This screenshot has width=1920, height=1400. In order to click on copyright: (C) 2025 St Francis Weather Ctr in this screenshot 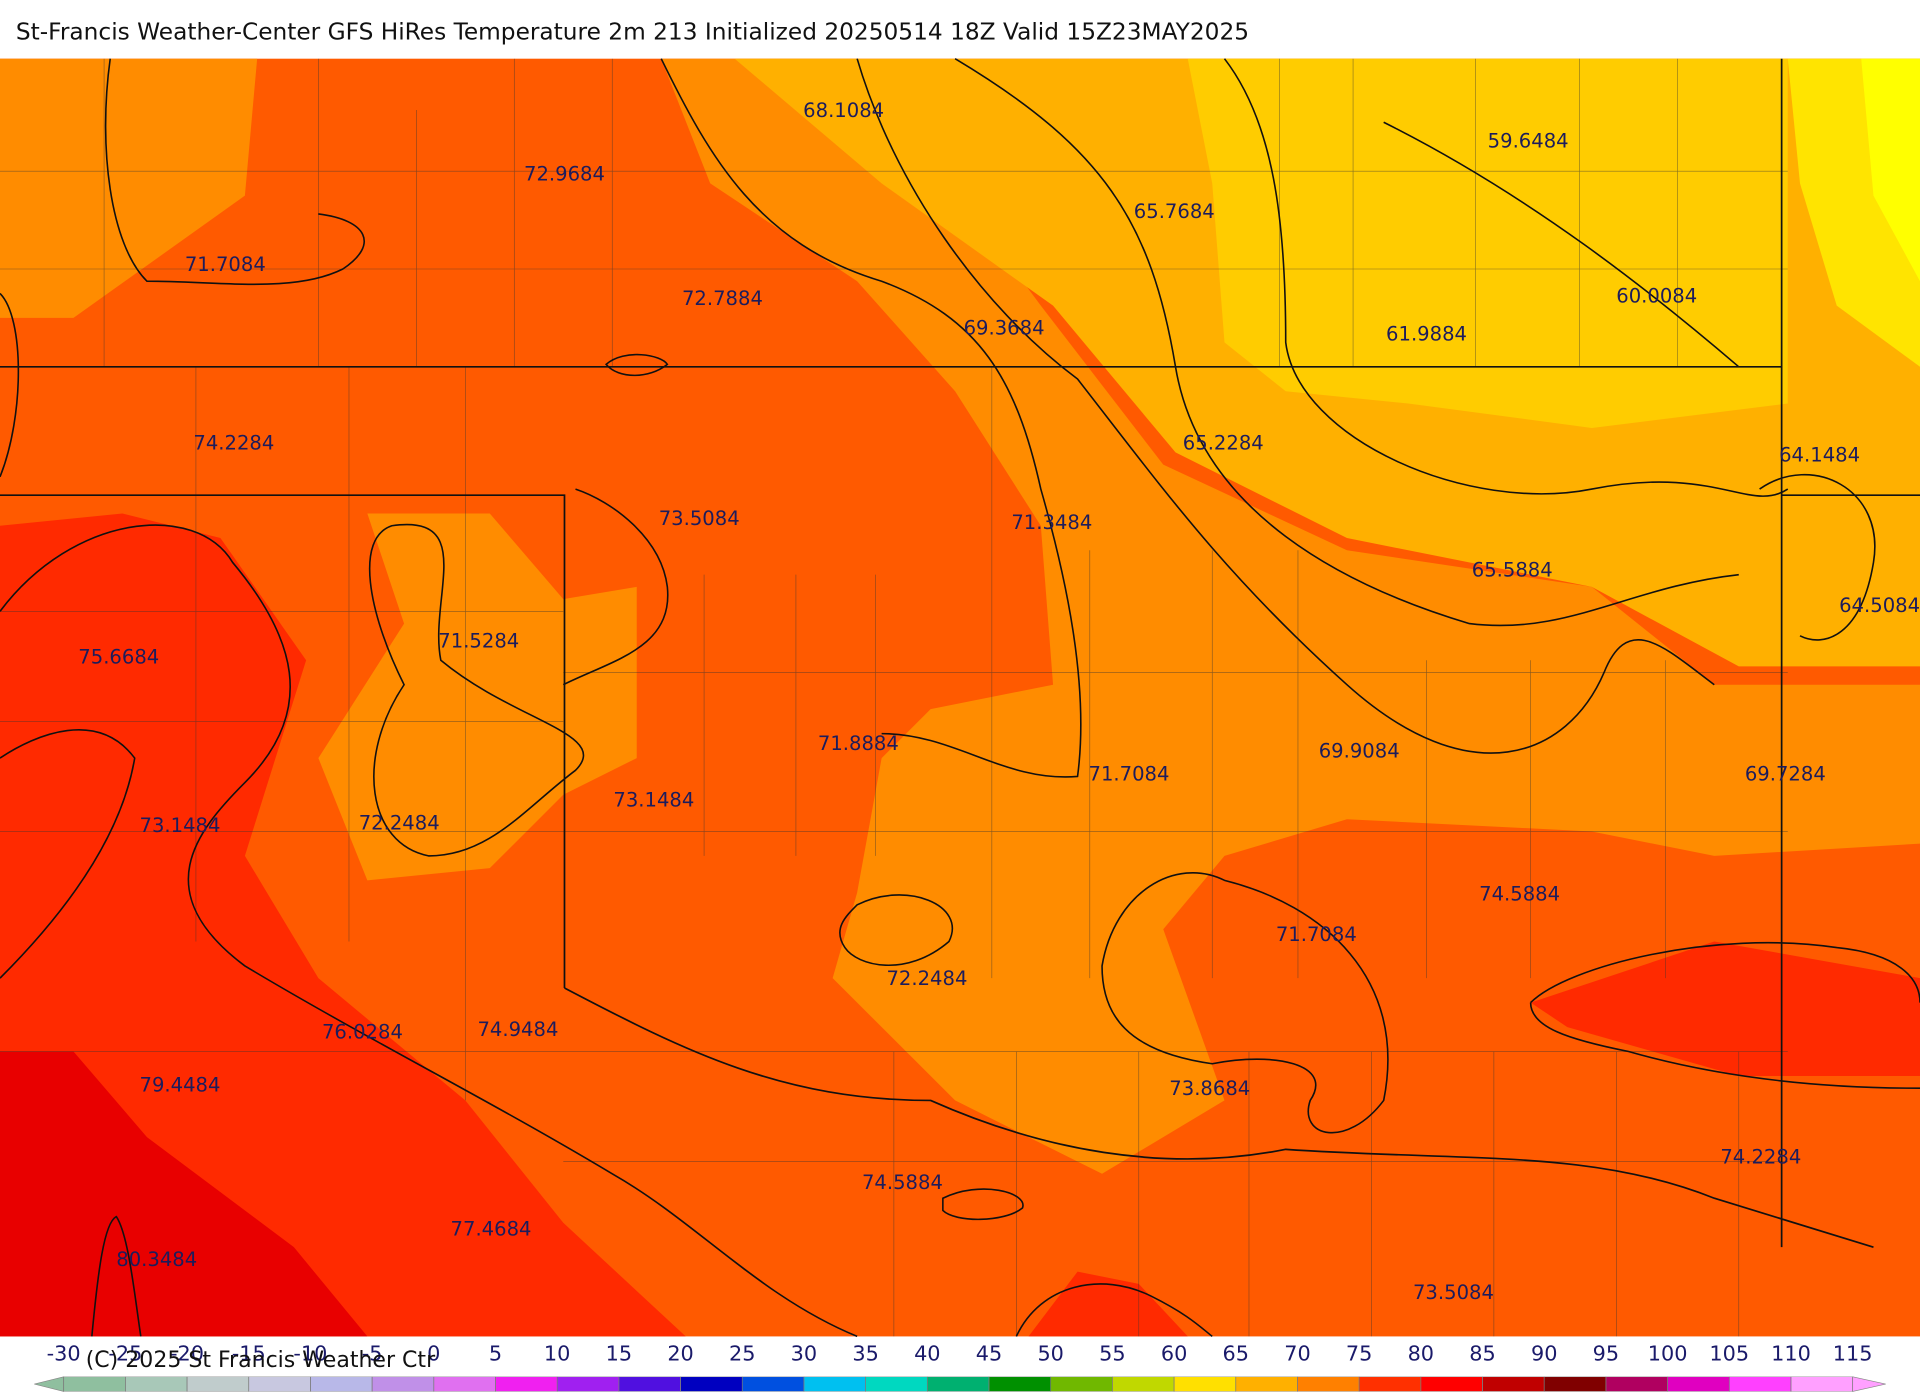, I will do `click(261, 1360)`.